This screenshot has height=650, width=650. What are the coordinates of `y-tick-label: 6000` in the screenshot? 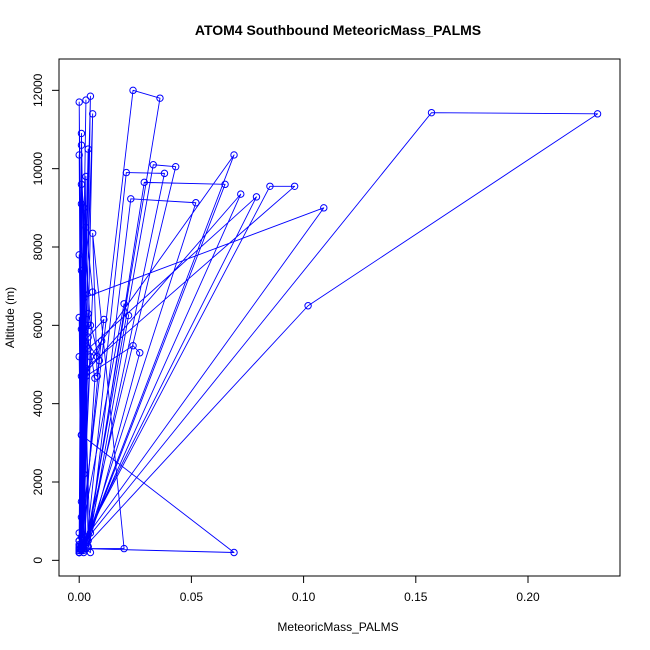 It's located at (38, 325).